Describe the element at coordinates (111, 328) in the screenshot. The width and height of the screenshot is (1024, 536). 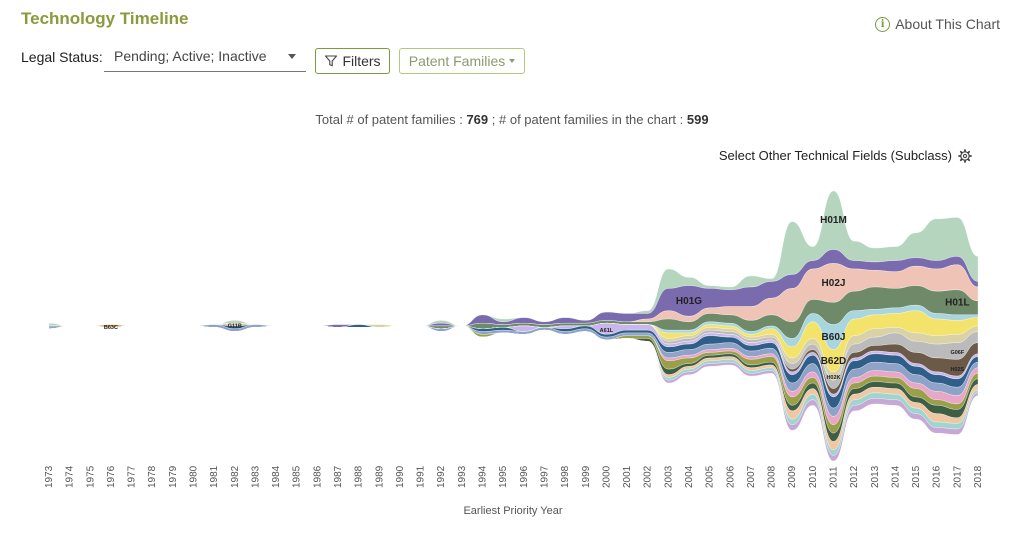
I see `stream-label-b63c: B63C` at that location.